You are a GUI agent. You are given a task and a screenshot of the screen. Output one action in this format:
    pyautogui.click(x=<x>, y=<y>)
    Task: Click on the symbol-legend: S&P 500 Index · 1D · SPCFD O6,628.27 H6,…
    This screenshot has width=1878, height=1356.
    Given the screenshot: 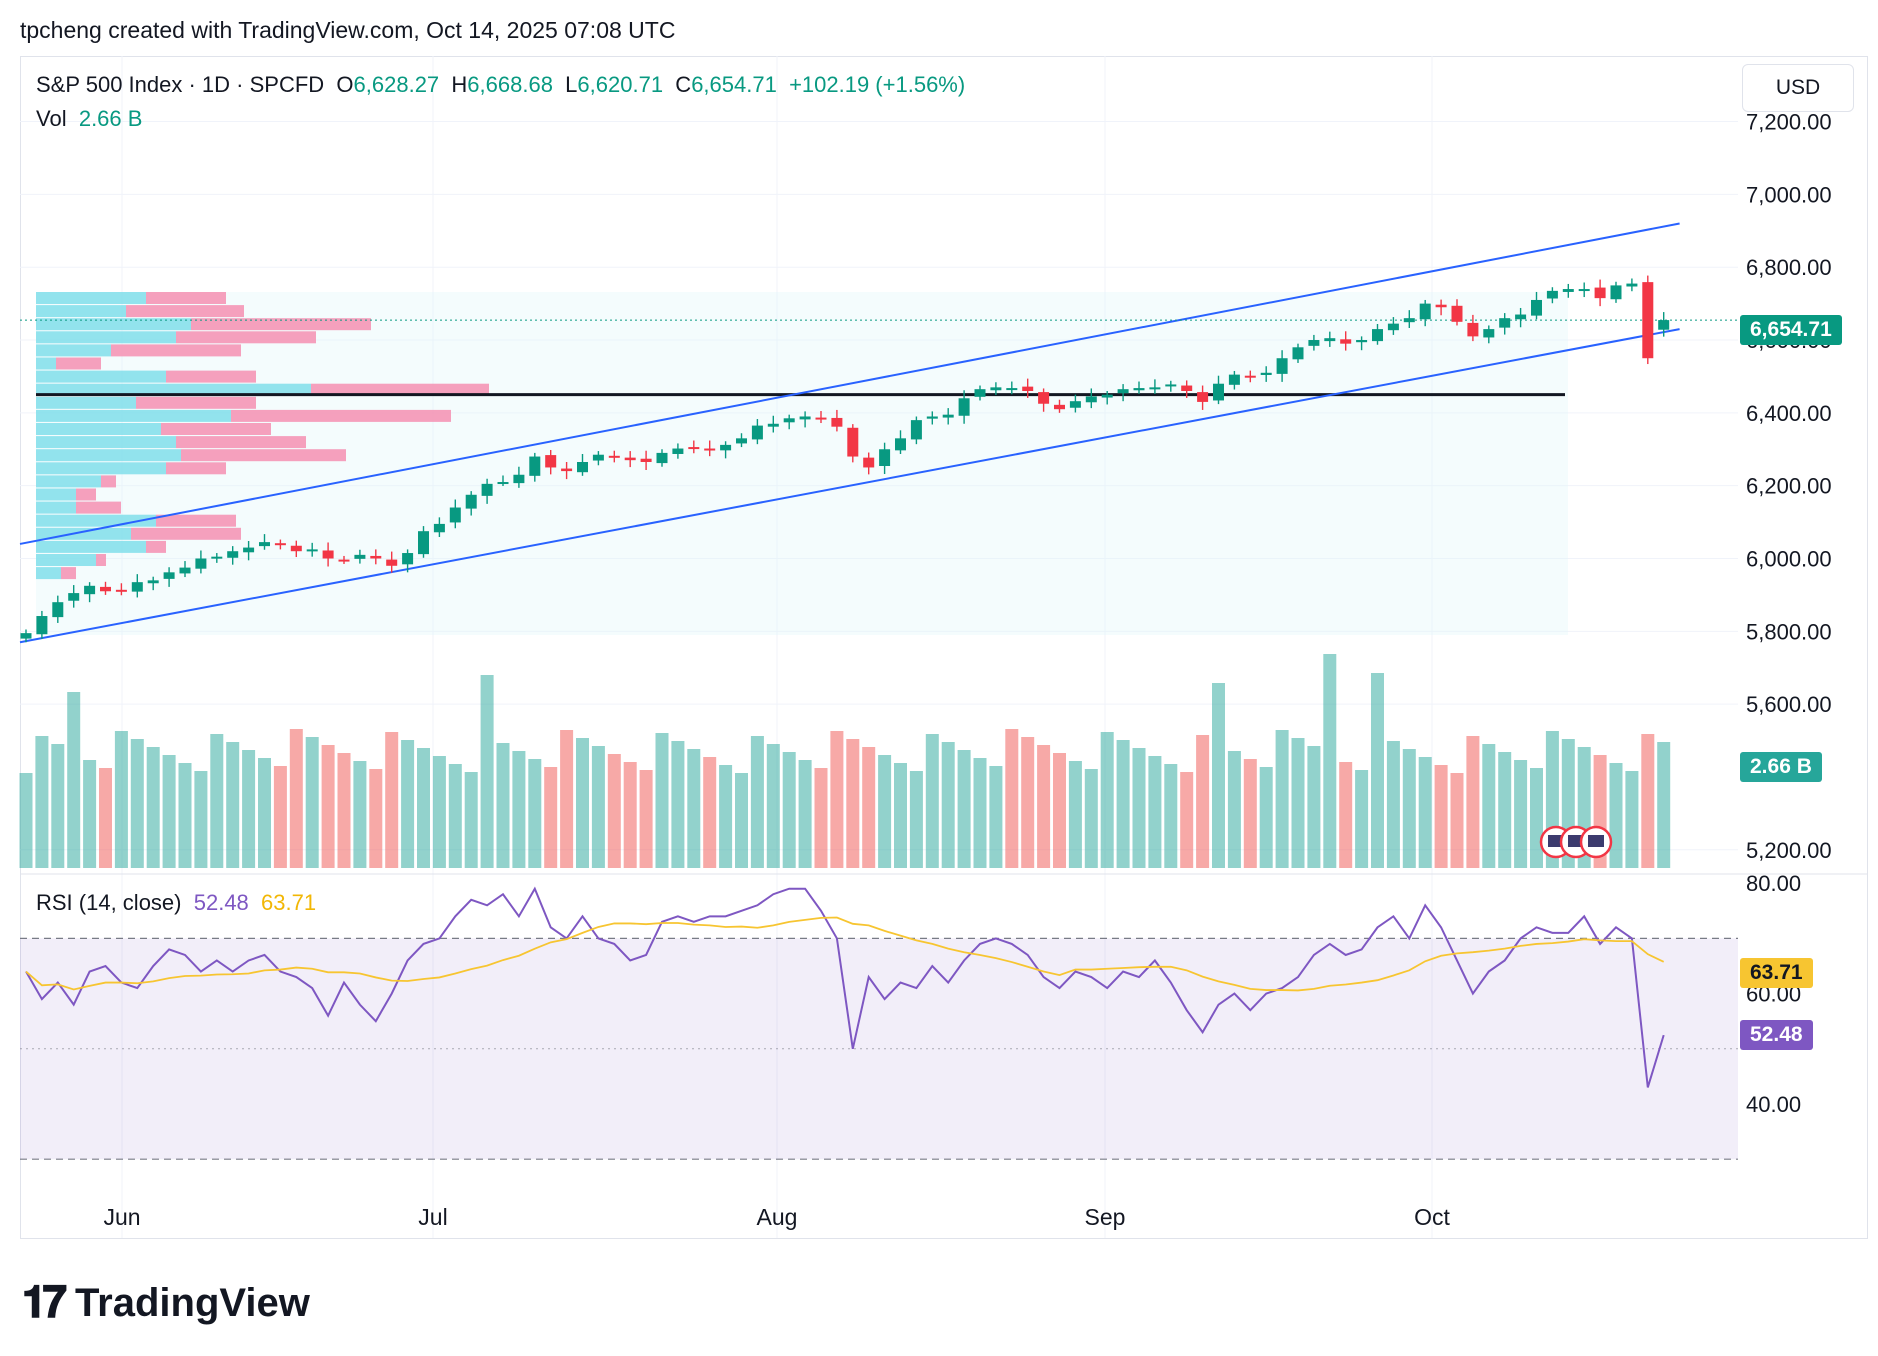 What is the action you would take?
    pyautogui.click(x=500, y=85)
    